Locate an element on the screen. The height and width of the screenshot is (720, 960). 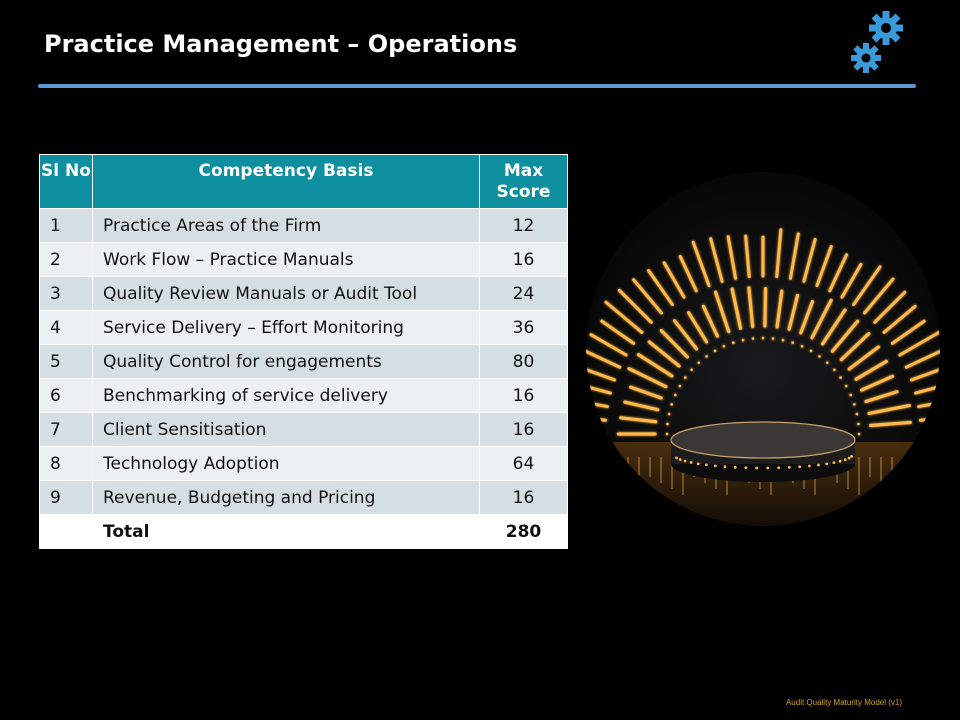
competency-basis: Work Flow – Practice Manuals is located at coordinates (286, 259).